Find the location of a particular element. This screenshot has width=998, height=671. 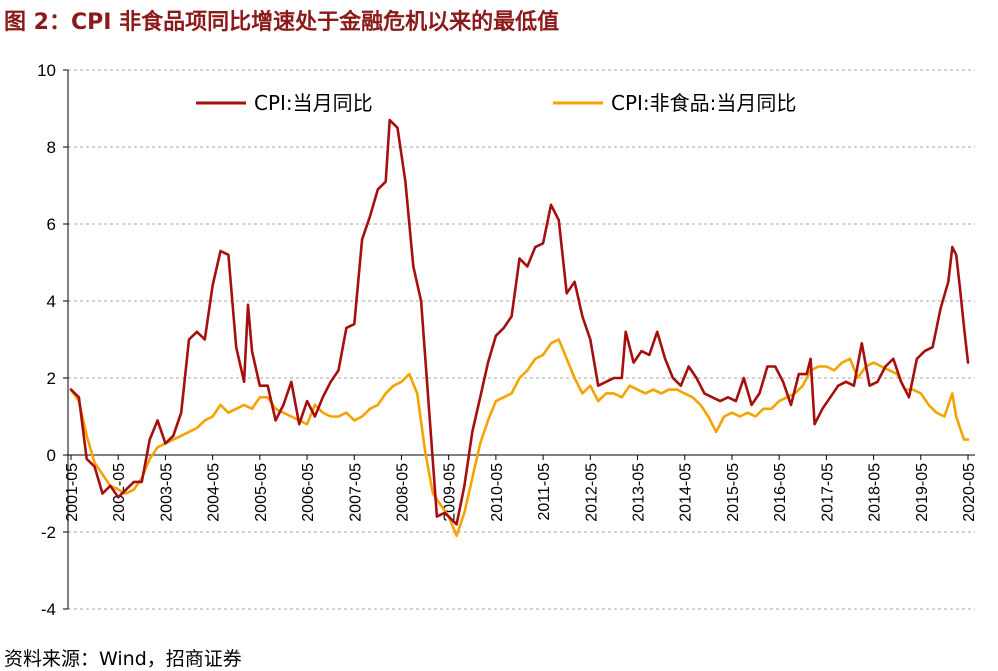

x-tick-label: 2019-05 is located at coordinates (922, 492).